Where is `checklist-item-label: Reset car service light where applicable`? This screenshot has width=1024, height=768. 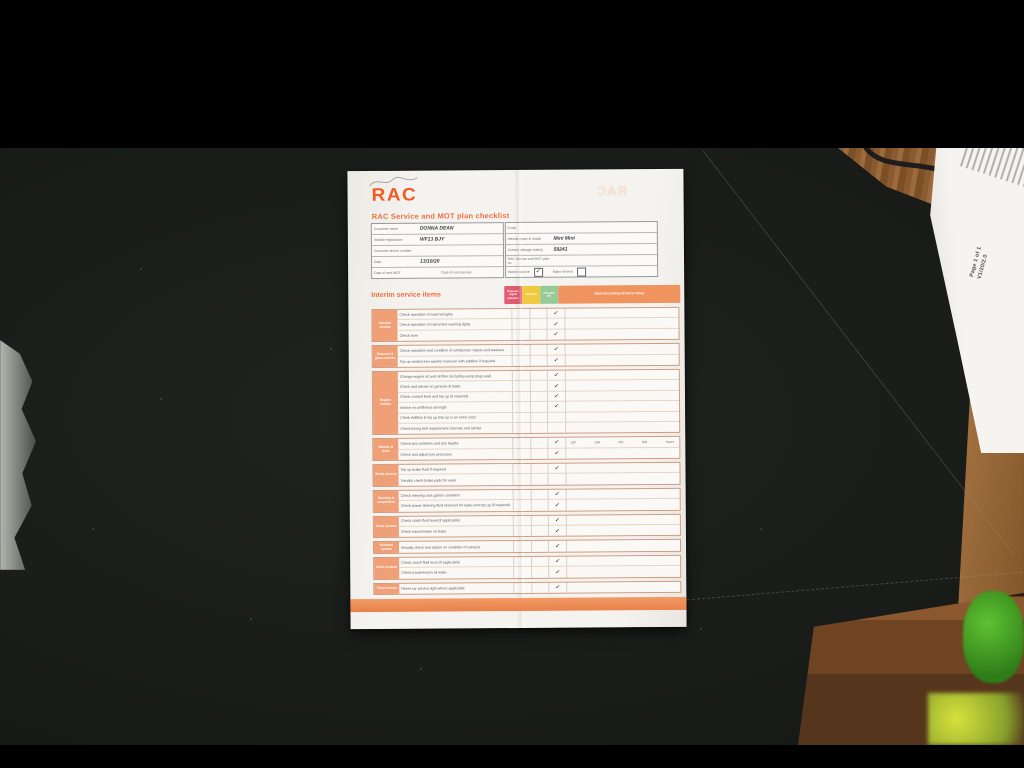 checklist-item-label: Reset car service light where applicable is located at coordinates (433, 588).